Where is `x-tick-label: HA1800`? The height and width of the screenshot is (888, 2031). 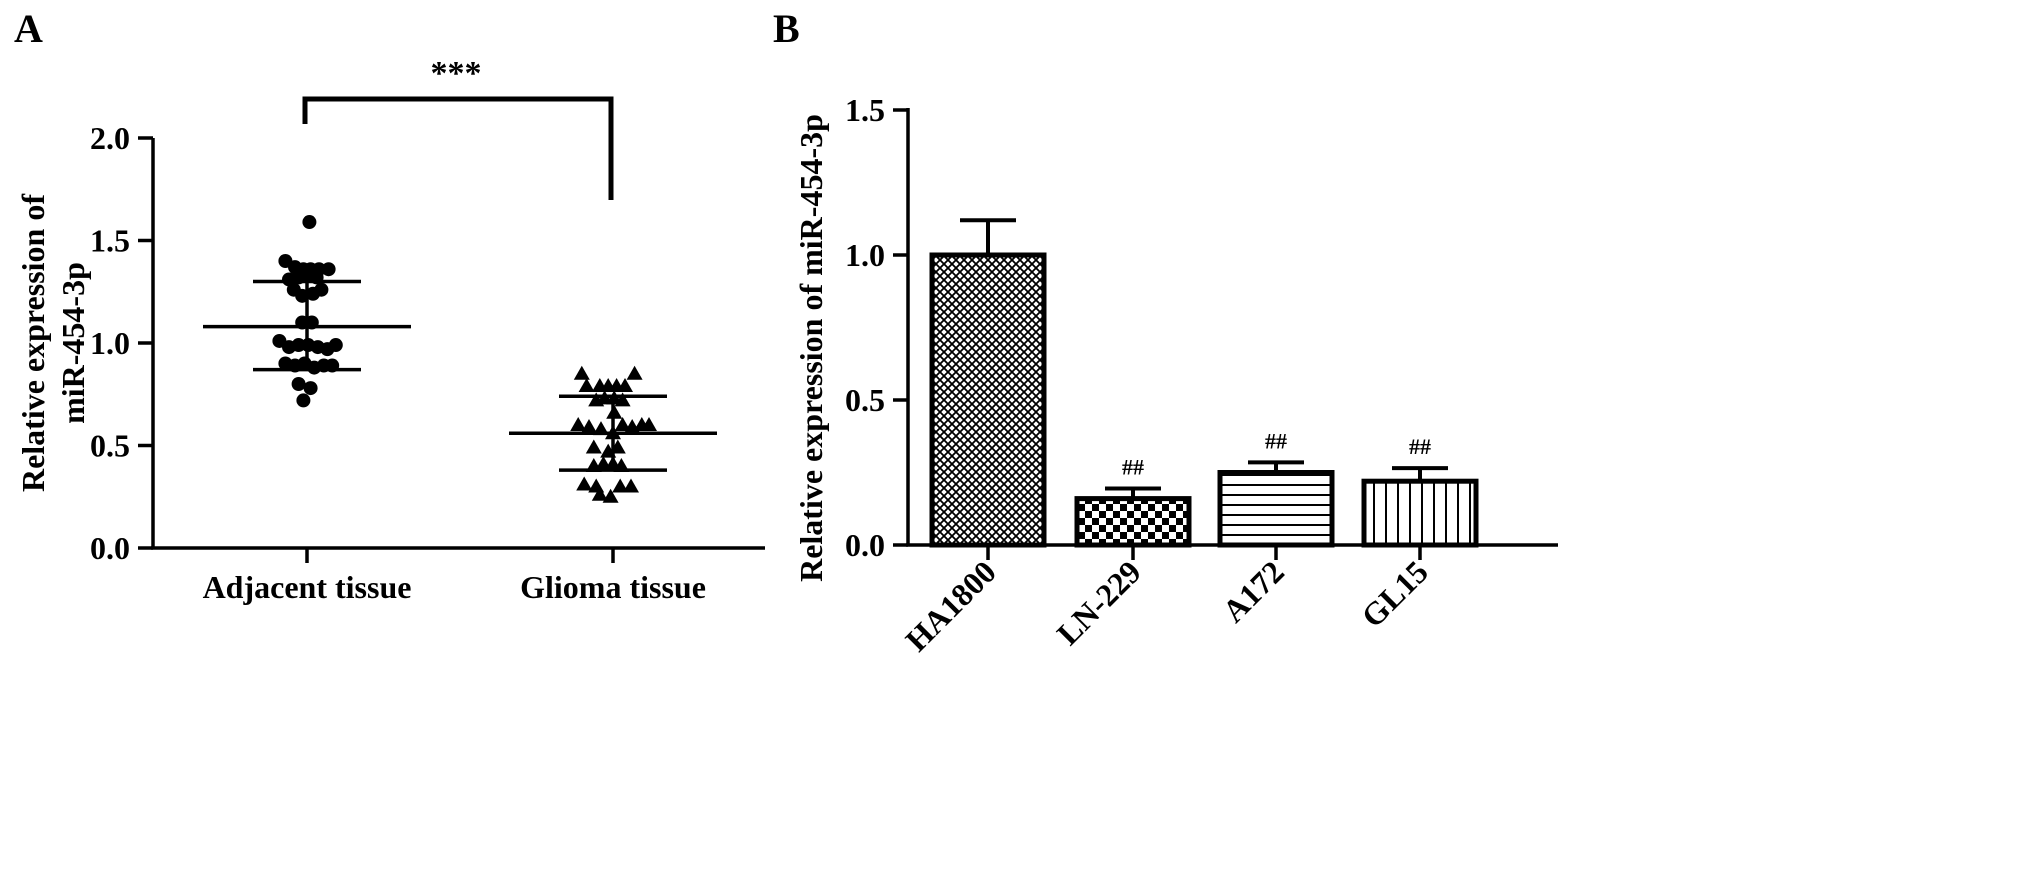
x-tick-label: HA1800 is located at coordinates (950, 605).